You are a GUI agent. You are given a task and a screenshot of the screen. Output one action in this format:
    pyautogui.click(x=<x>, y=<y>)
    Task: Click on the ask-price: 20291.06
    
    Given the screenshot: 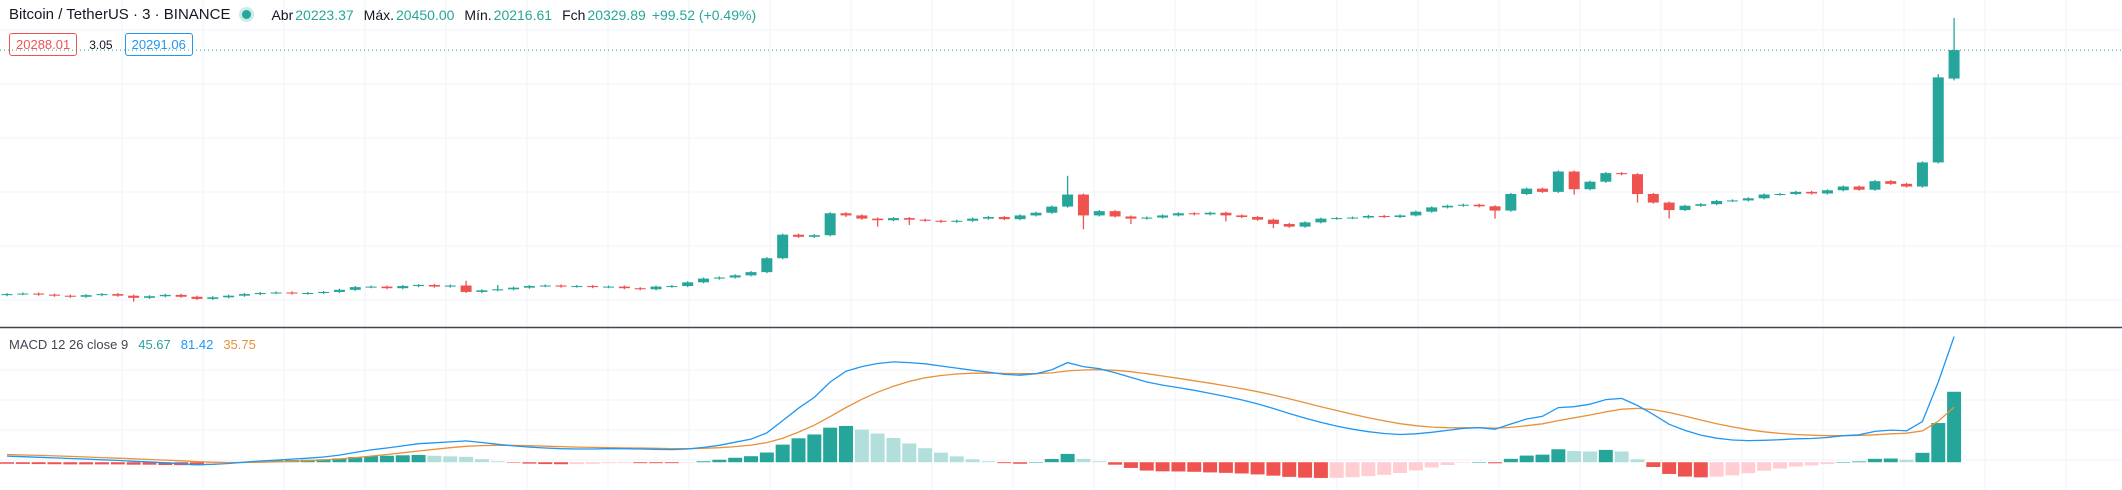 What is the action you would take?
    pyautogui.click(x=158, y=44)
    